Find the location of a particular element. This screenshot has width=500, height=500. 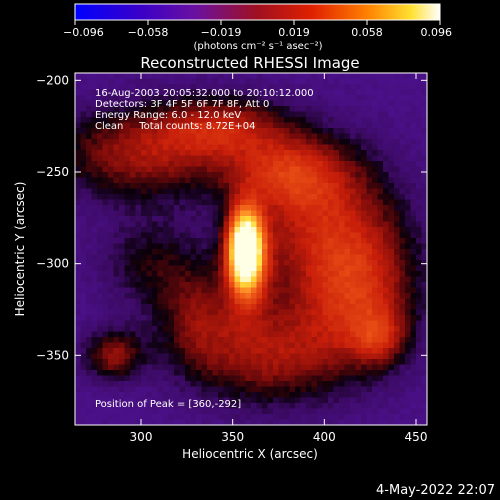

colorbar-tick-label: −0.019 is located at coordinates (221, 32).